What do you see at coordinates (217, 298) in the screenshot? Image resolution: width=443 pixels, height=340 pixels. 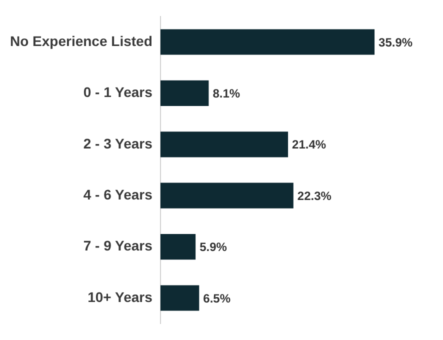 I see `data-label: 6.5%` at bounding box center [217, 298].